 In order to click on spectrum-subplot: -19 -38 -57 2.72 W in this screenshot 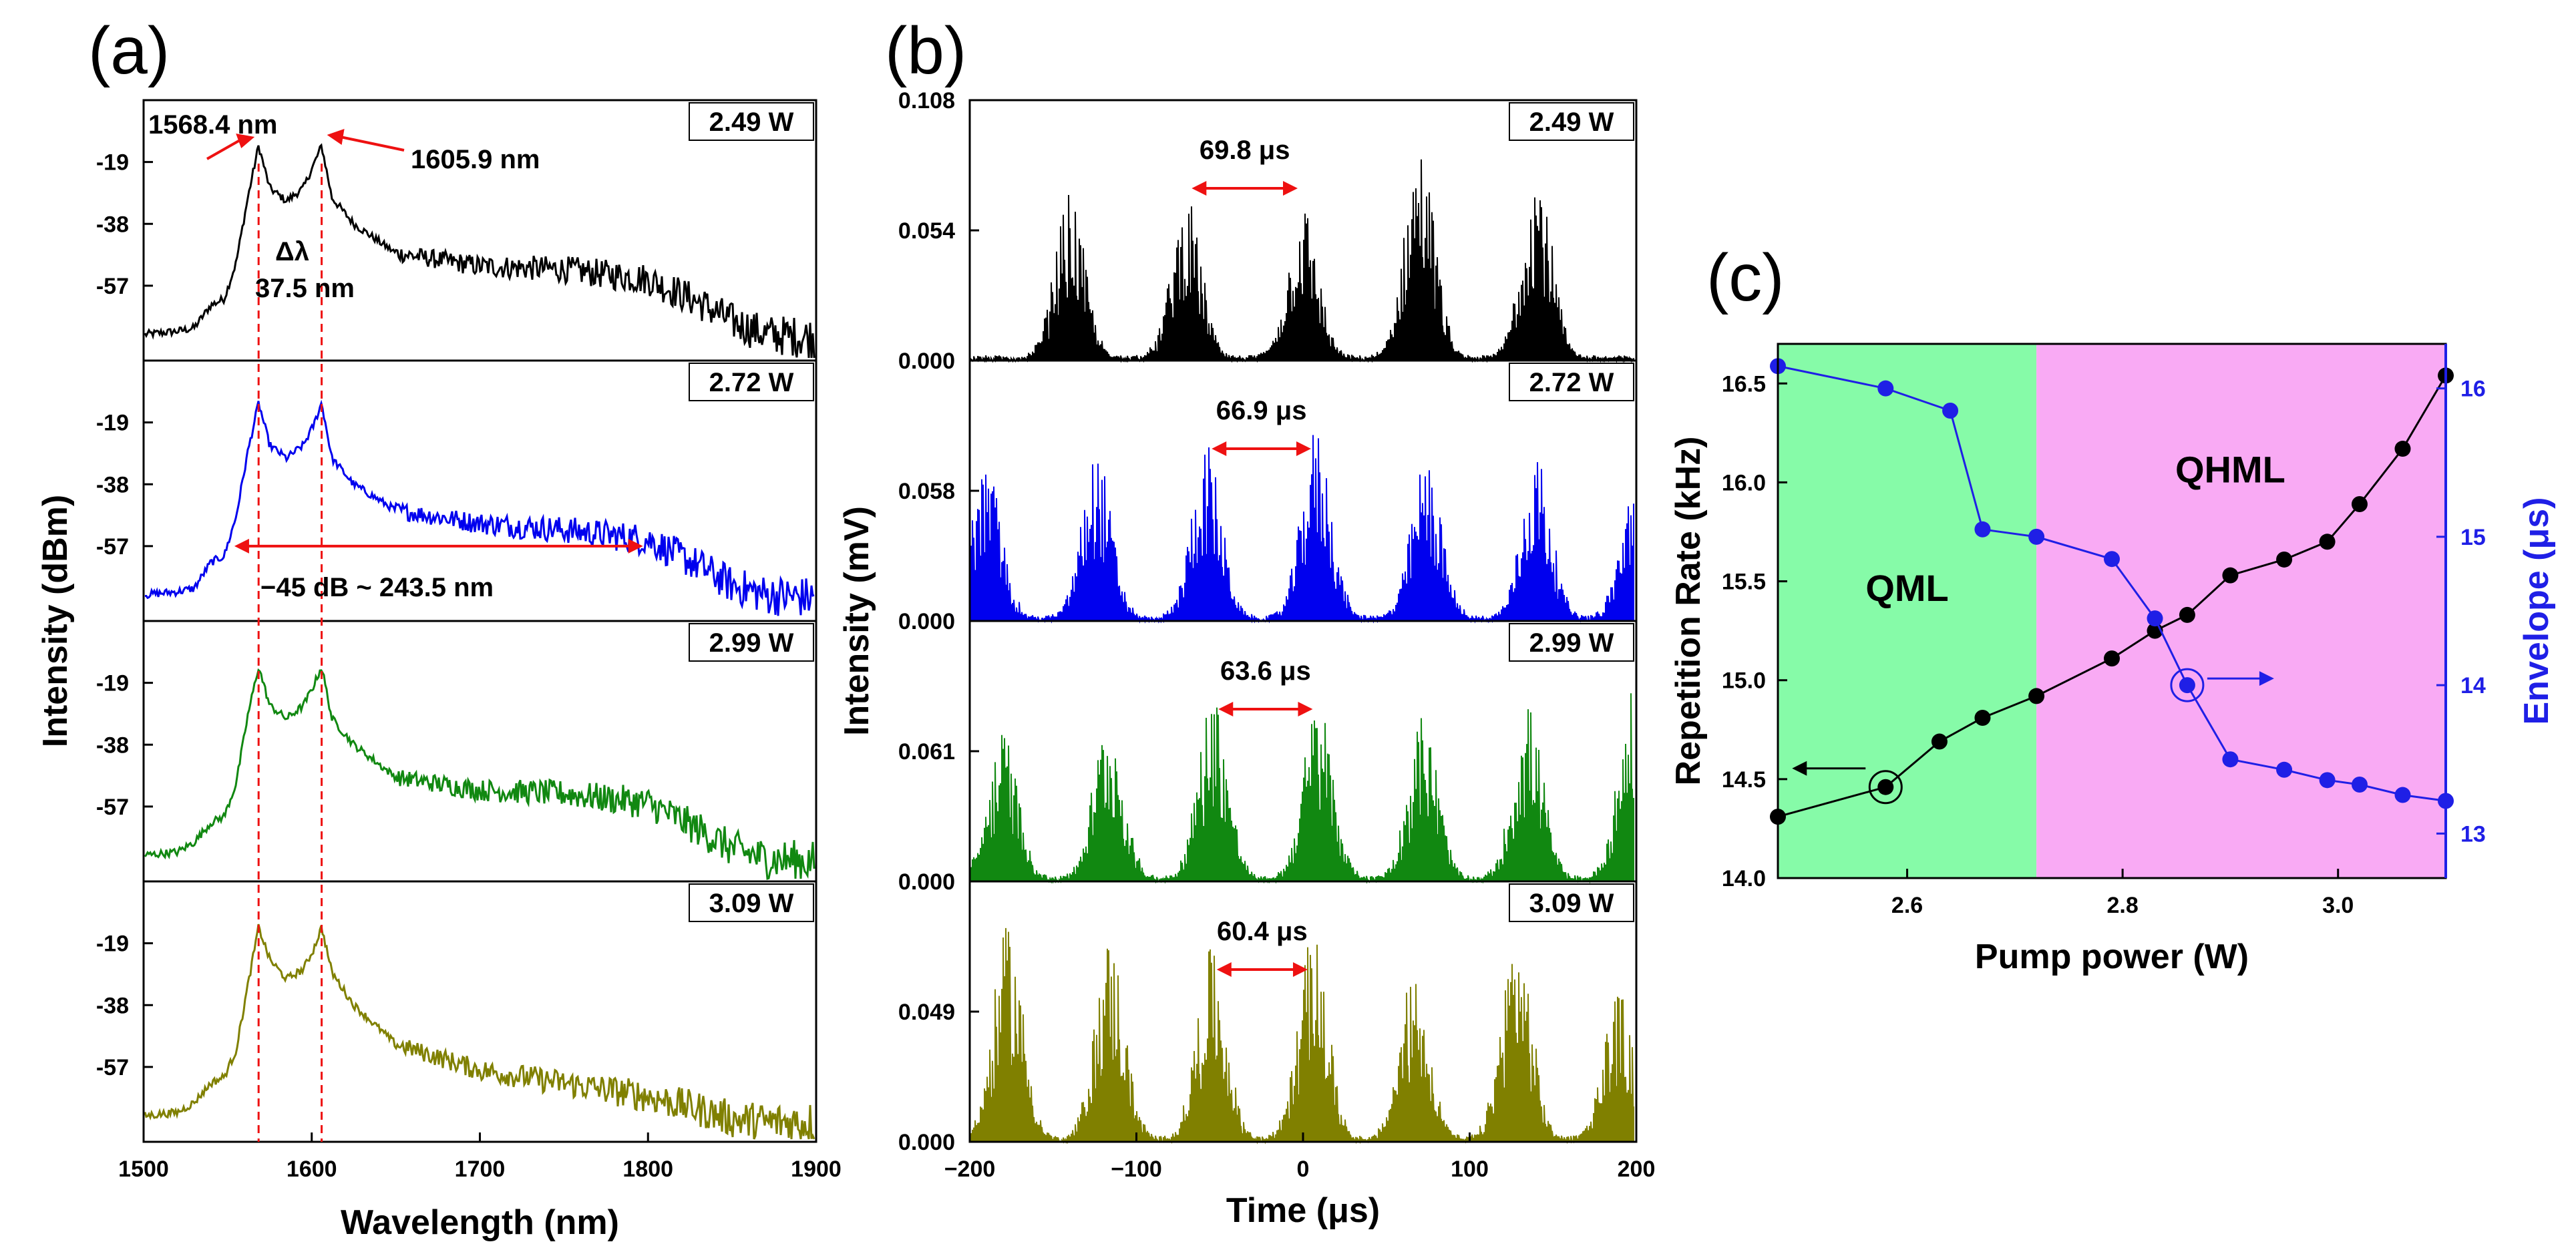, I will do `click(456, 490)`.